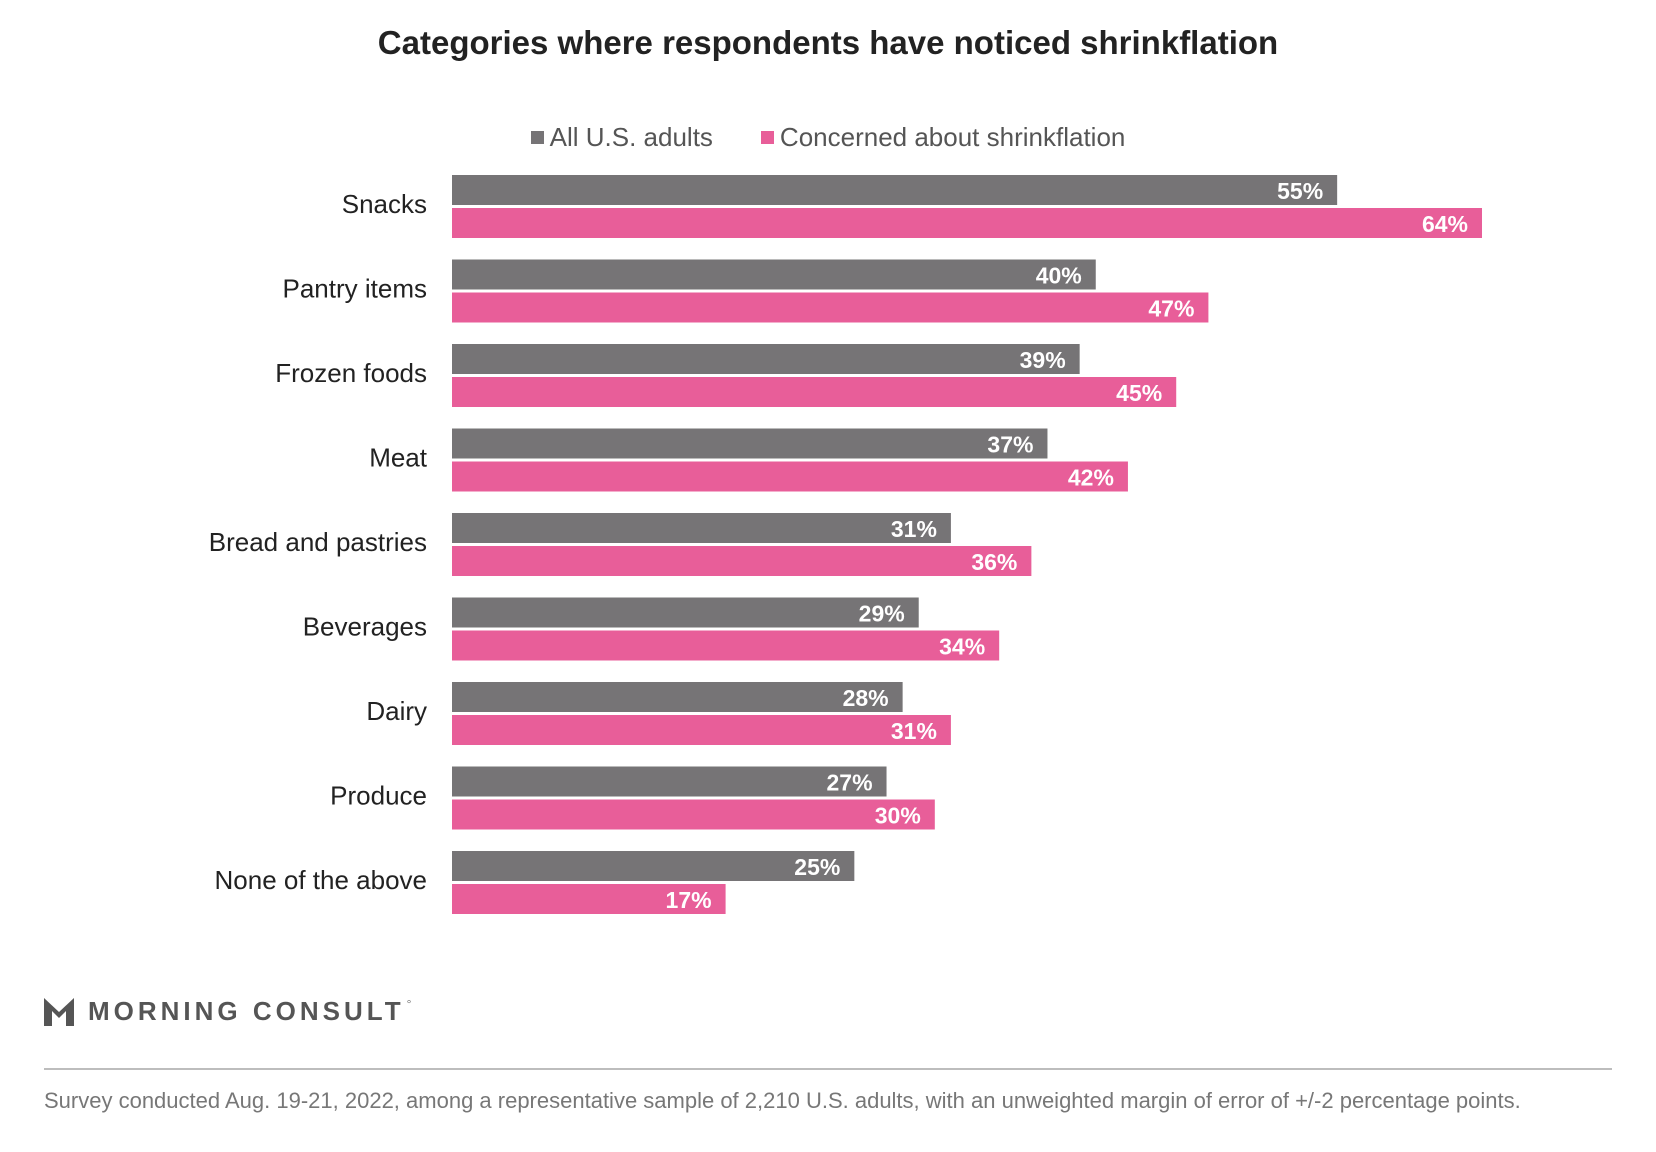 Image resolution: width=1656 pixels, height=1152 pixels. What do you see at coordinates (1091, 478) in the screenshot?
I see `bar-value-label: 42%` at bounding box center [1091, 478].